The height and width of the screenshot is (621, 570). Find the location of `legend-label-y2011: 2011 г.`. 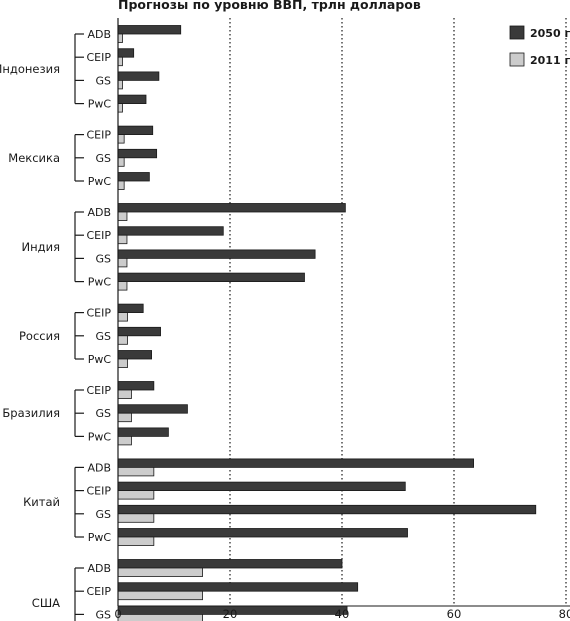

legend-label-y2011: 2011 г. is located at coordinates (550, 60).